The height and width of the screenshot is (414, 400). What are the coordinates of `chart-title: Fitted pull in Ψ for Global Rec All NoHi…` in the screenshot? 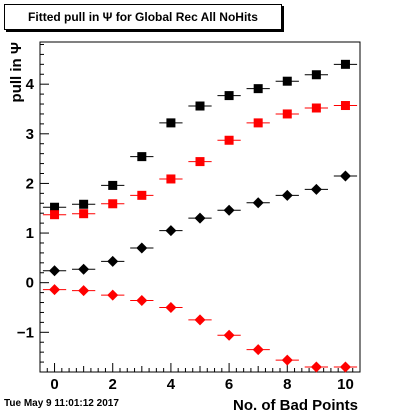 It's located at (143, 17).